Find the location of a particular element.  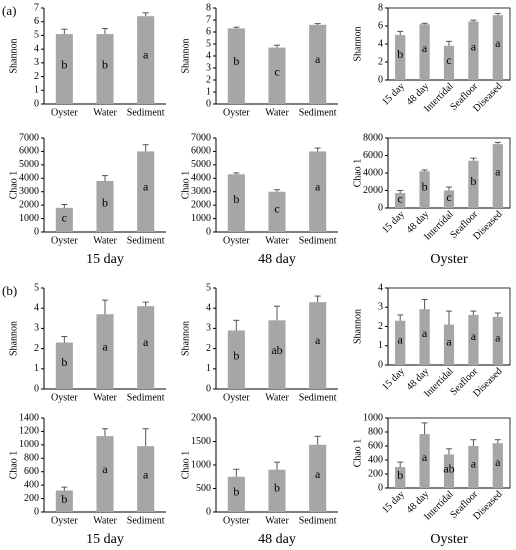

y-tick-label: 400 is located at coordinates (375, 459).